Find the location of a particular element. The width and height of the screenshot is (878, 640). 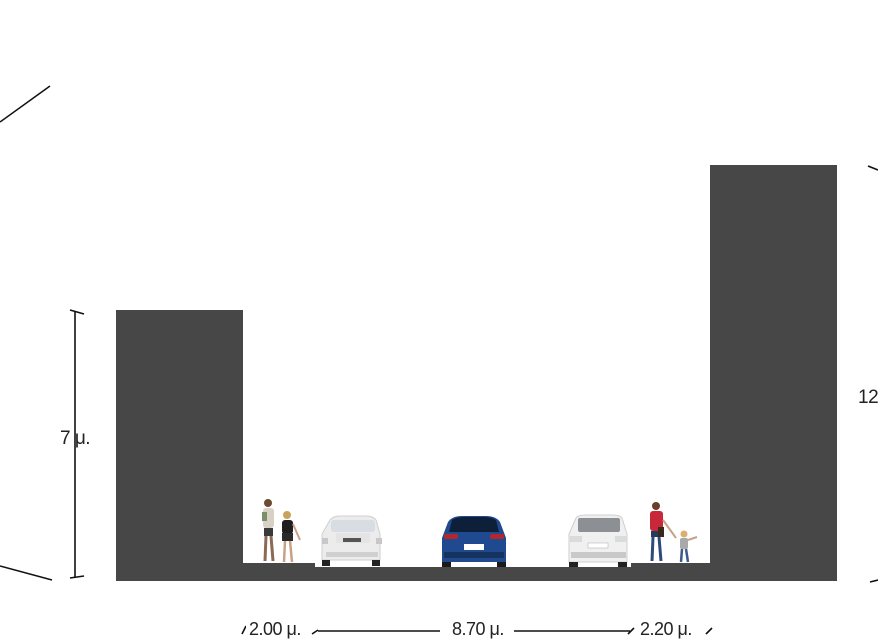

road-surface is located at coordinates (473, 574).